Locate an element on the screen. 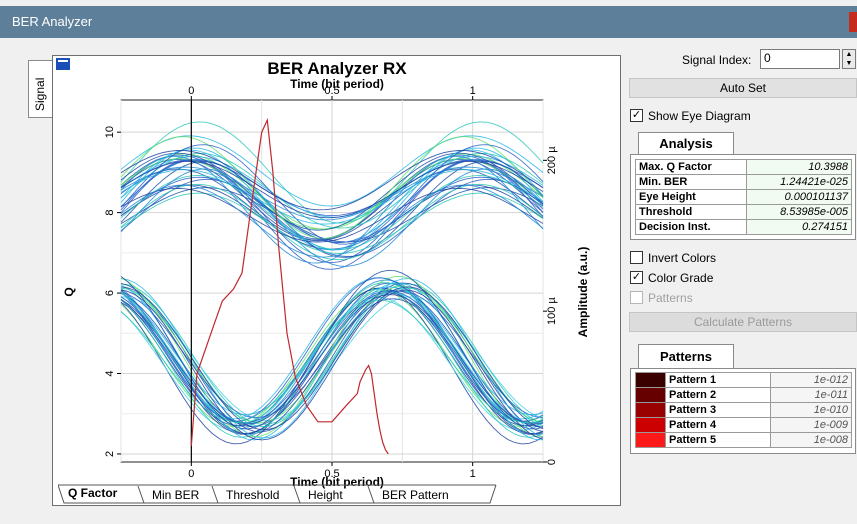 This screenshot has height=524, width=857. analysis-key: Eye Height is located at coordinates (691, 197).